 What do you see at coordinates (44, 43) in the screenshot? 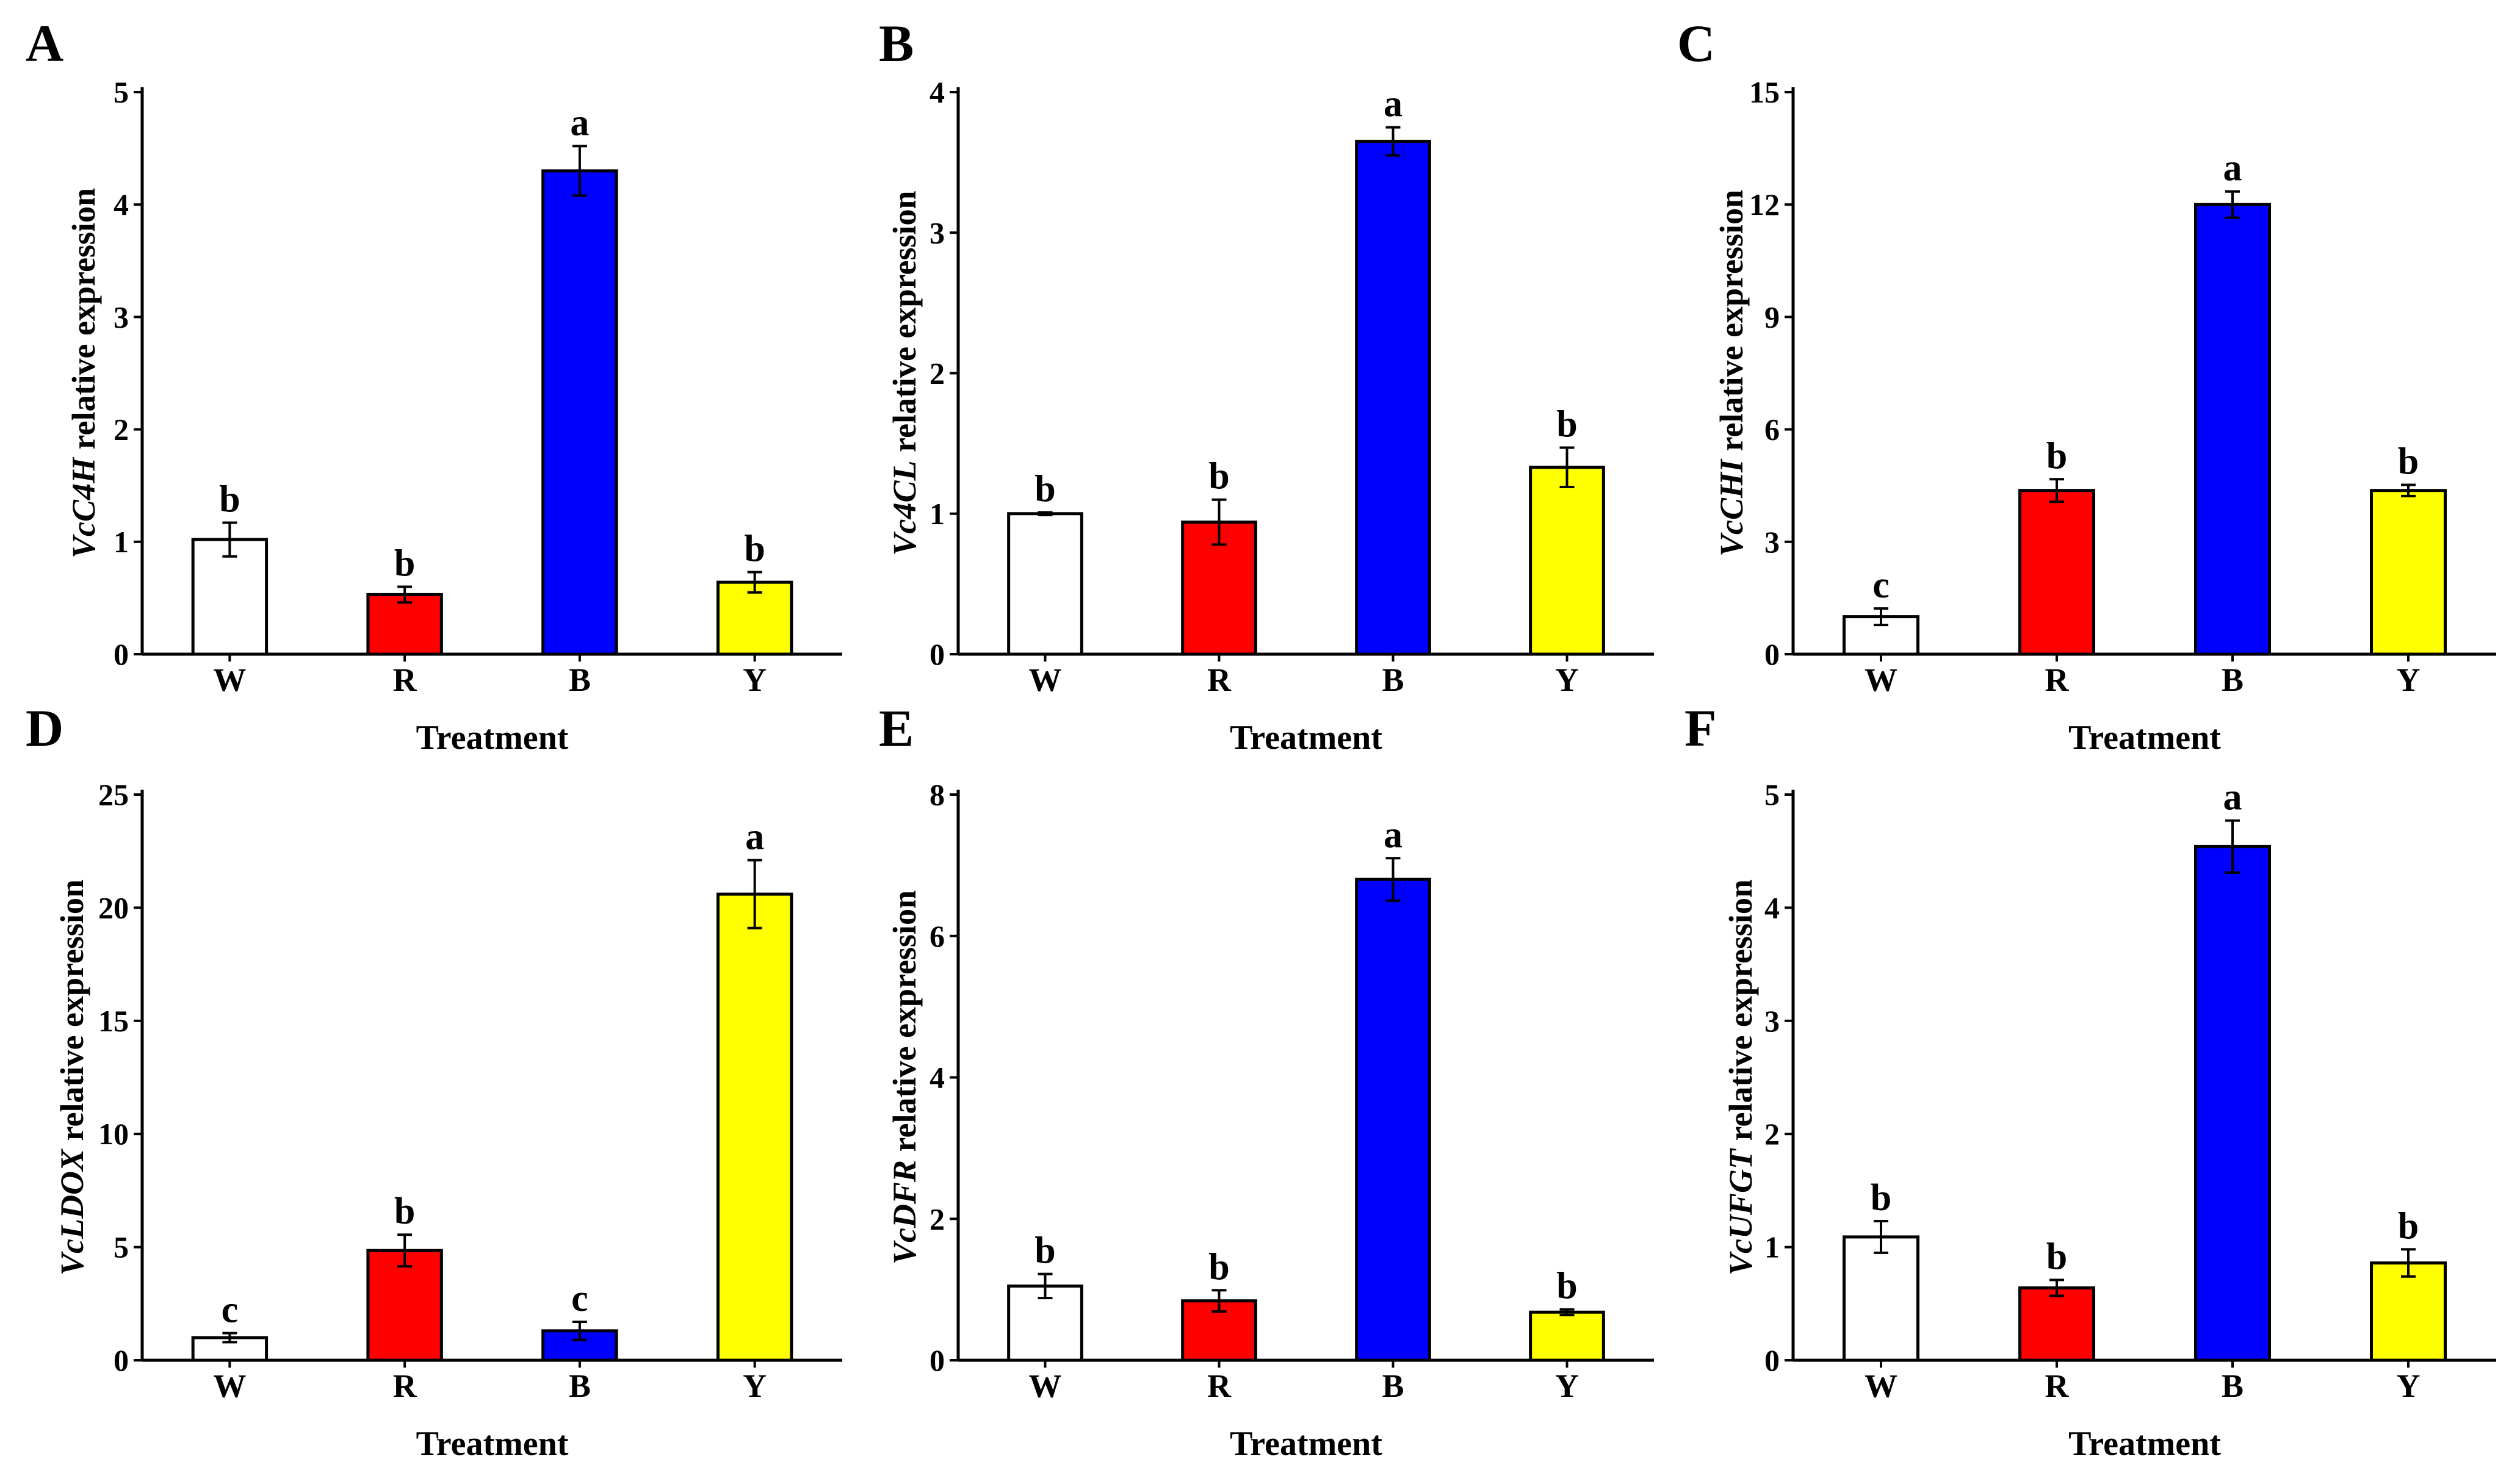
I see `panel-letter: A` at bounding box center [44, 43].